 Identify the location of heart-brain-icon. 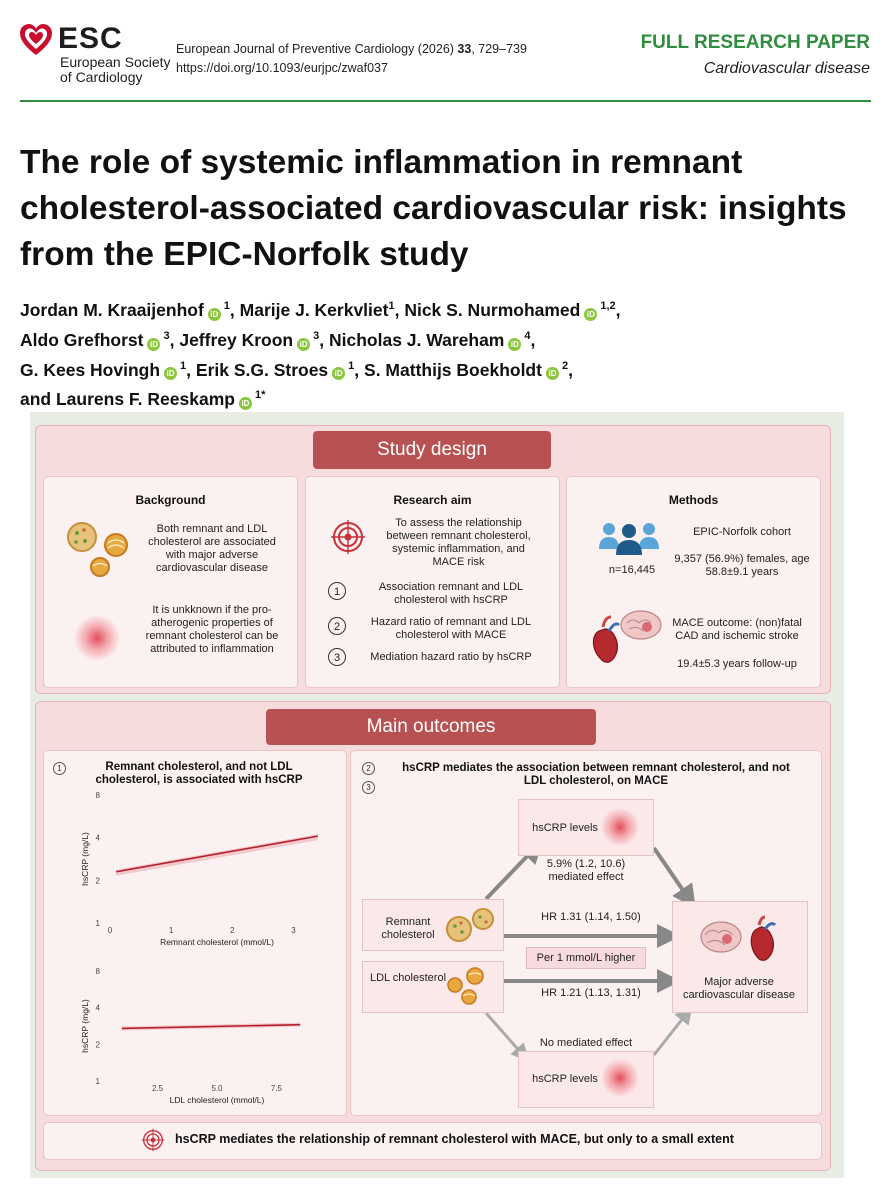
(627, 636).